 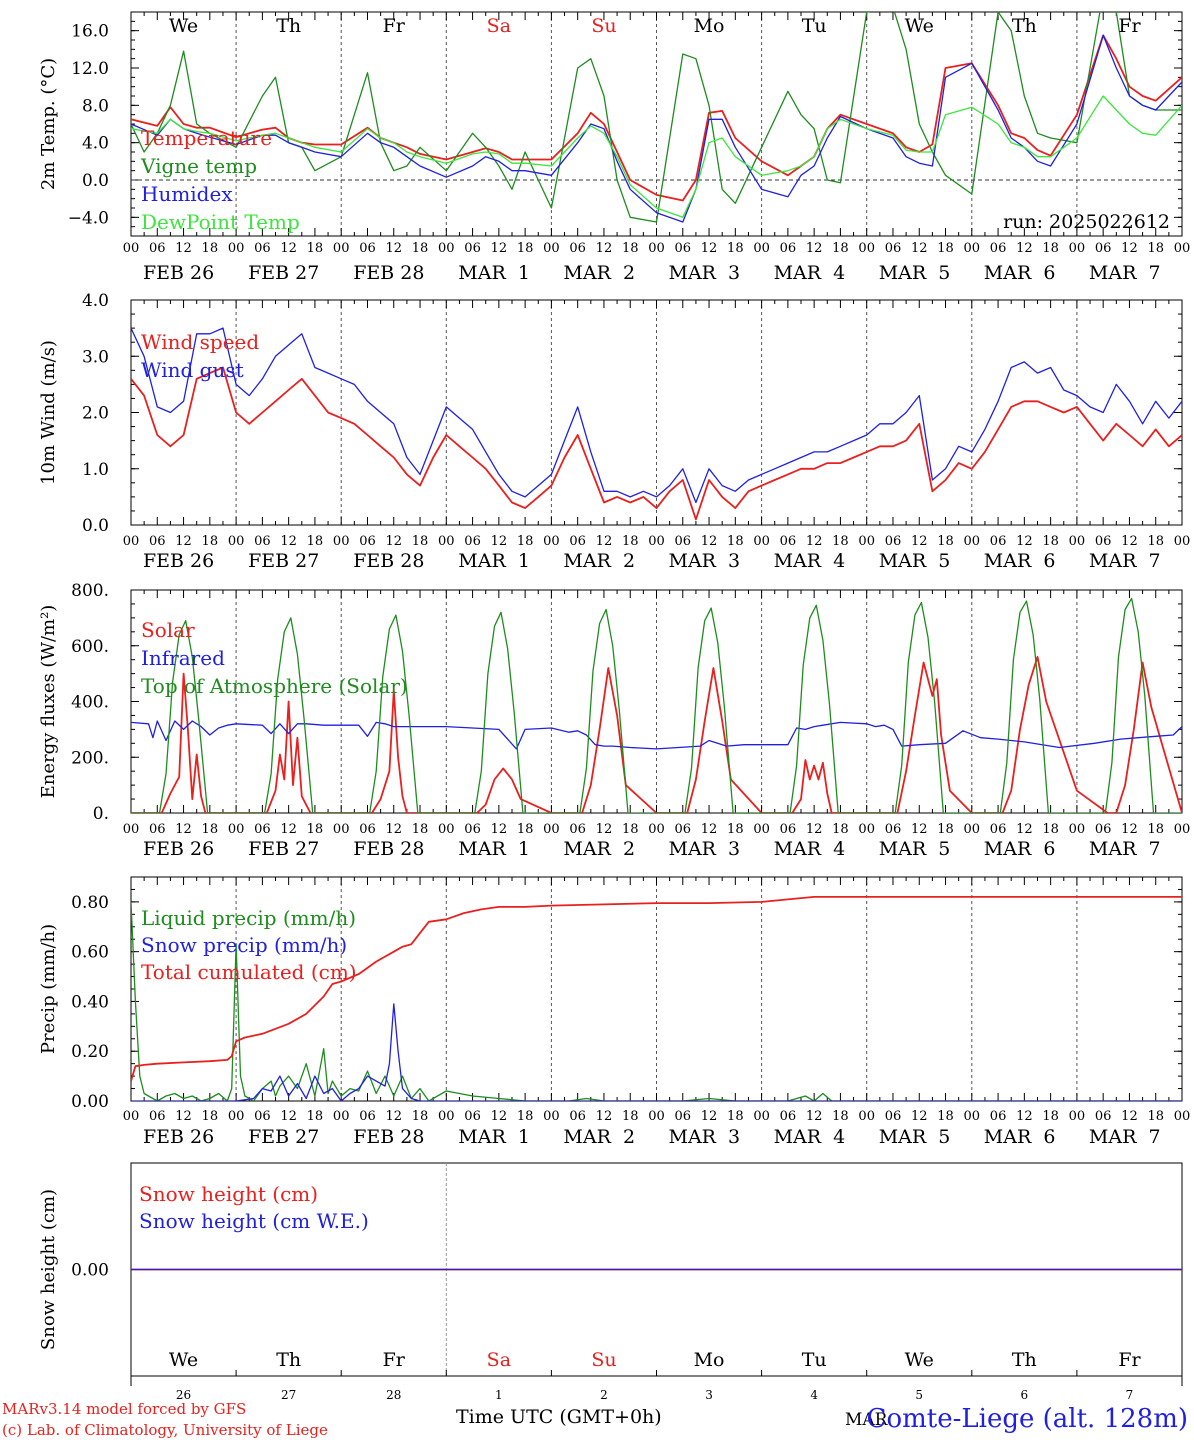 What do you see at coordinates (656, 735) in the screenshot?
I see `series-line-infrared` at bounding box center [656, 735].